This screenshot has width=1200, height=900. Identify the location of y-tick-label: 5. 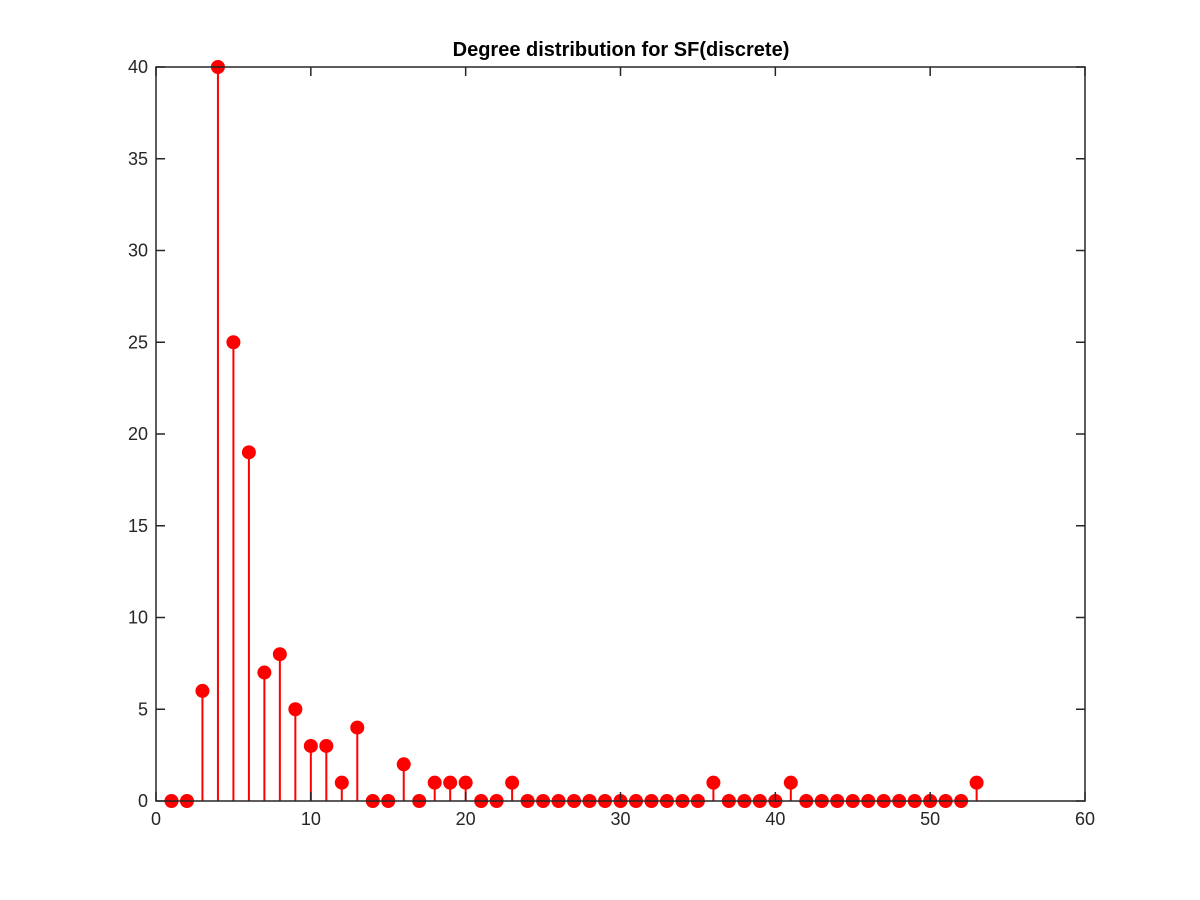
(143, 709).